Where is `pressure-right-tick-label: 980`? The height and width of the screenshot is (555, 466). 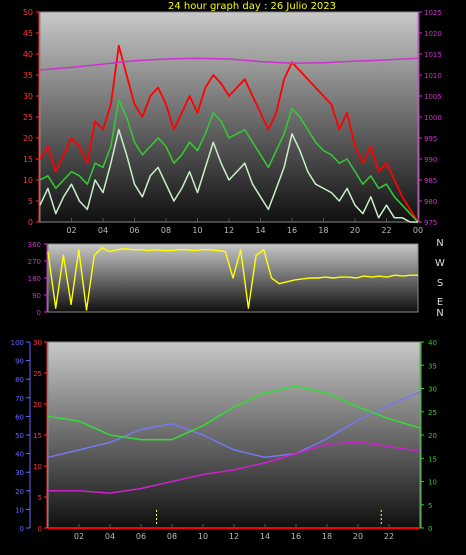
pressure-right-tick-label: 980 is located at coordinates (430, 202).